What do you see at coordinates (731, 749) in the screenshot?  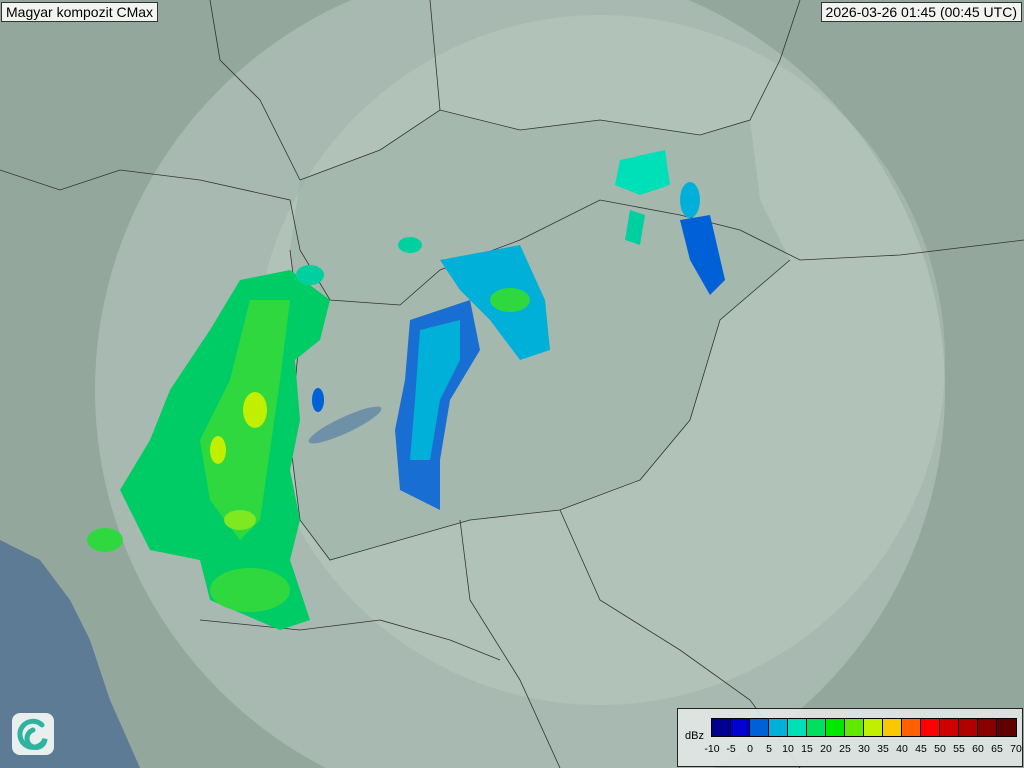 I see `legend-tick-label: -5` at bounding box center [731, 749].